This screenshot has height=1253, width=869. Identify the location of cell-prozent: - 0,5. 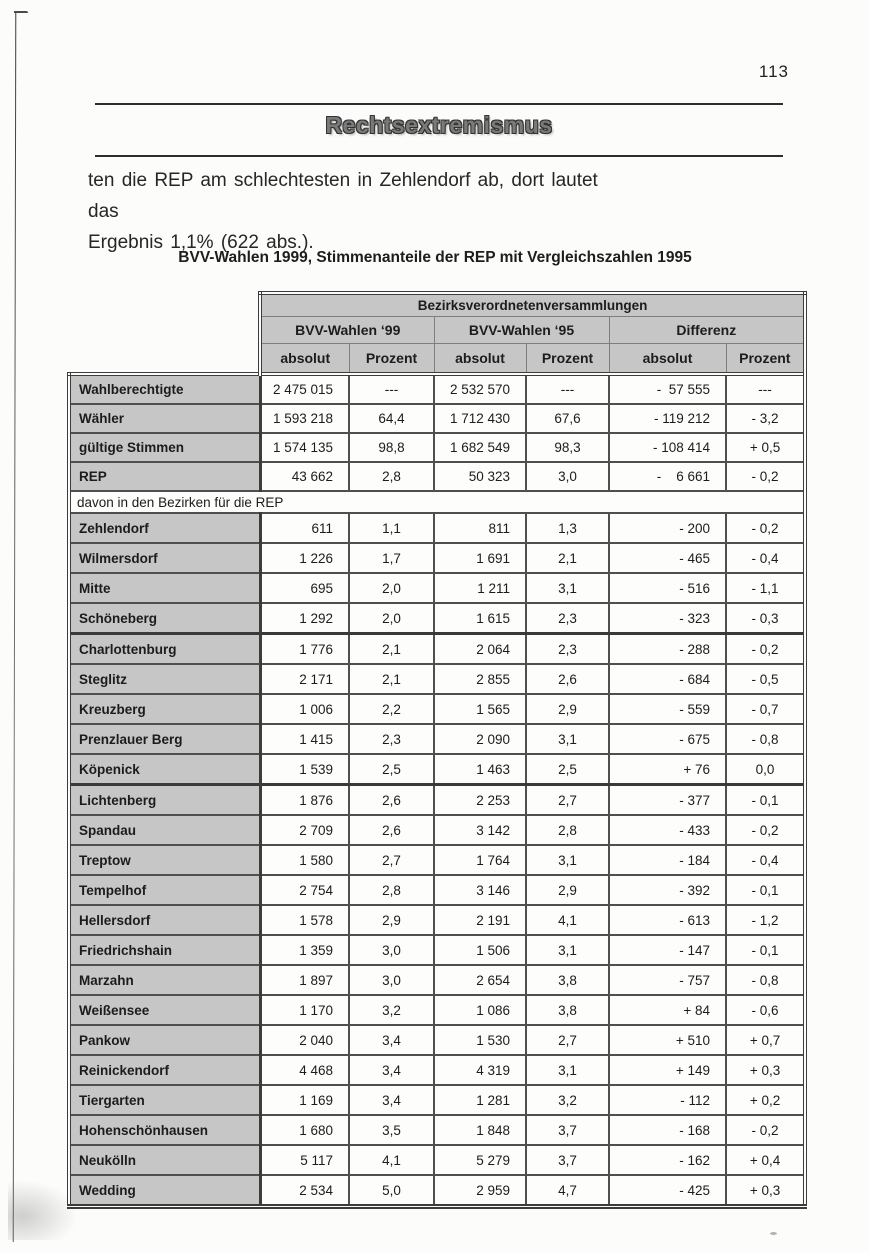
(766, 679).